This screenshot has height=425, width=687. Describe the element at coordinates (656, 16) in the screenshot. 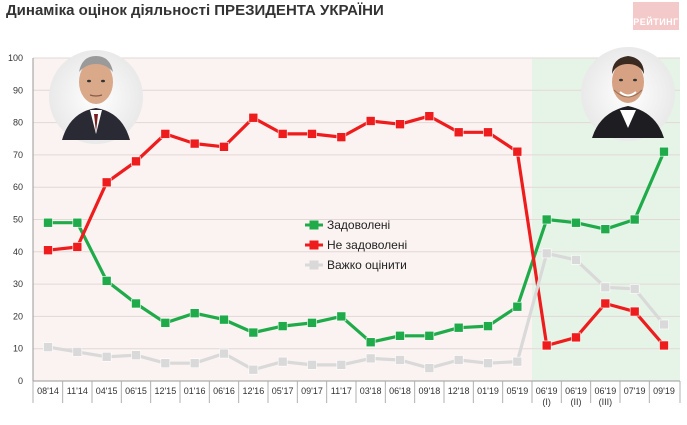

I see `rating-logo: РЕЙТИНГ` at that location.